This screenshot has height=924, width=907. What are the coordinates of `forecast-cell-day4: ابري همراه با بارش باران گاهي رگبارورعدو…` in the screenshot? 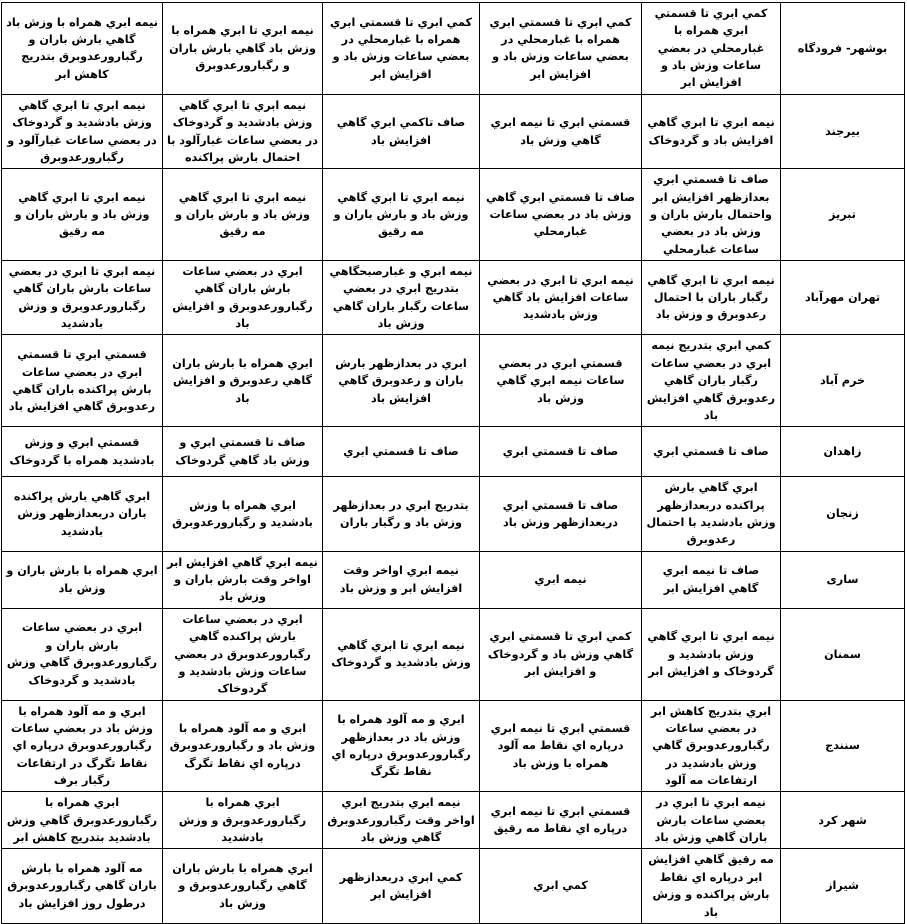 It's located at (242, 886).